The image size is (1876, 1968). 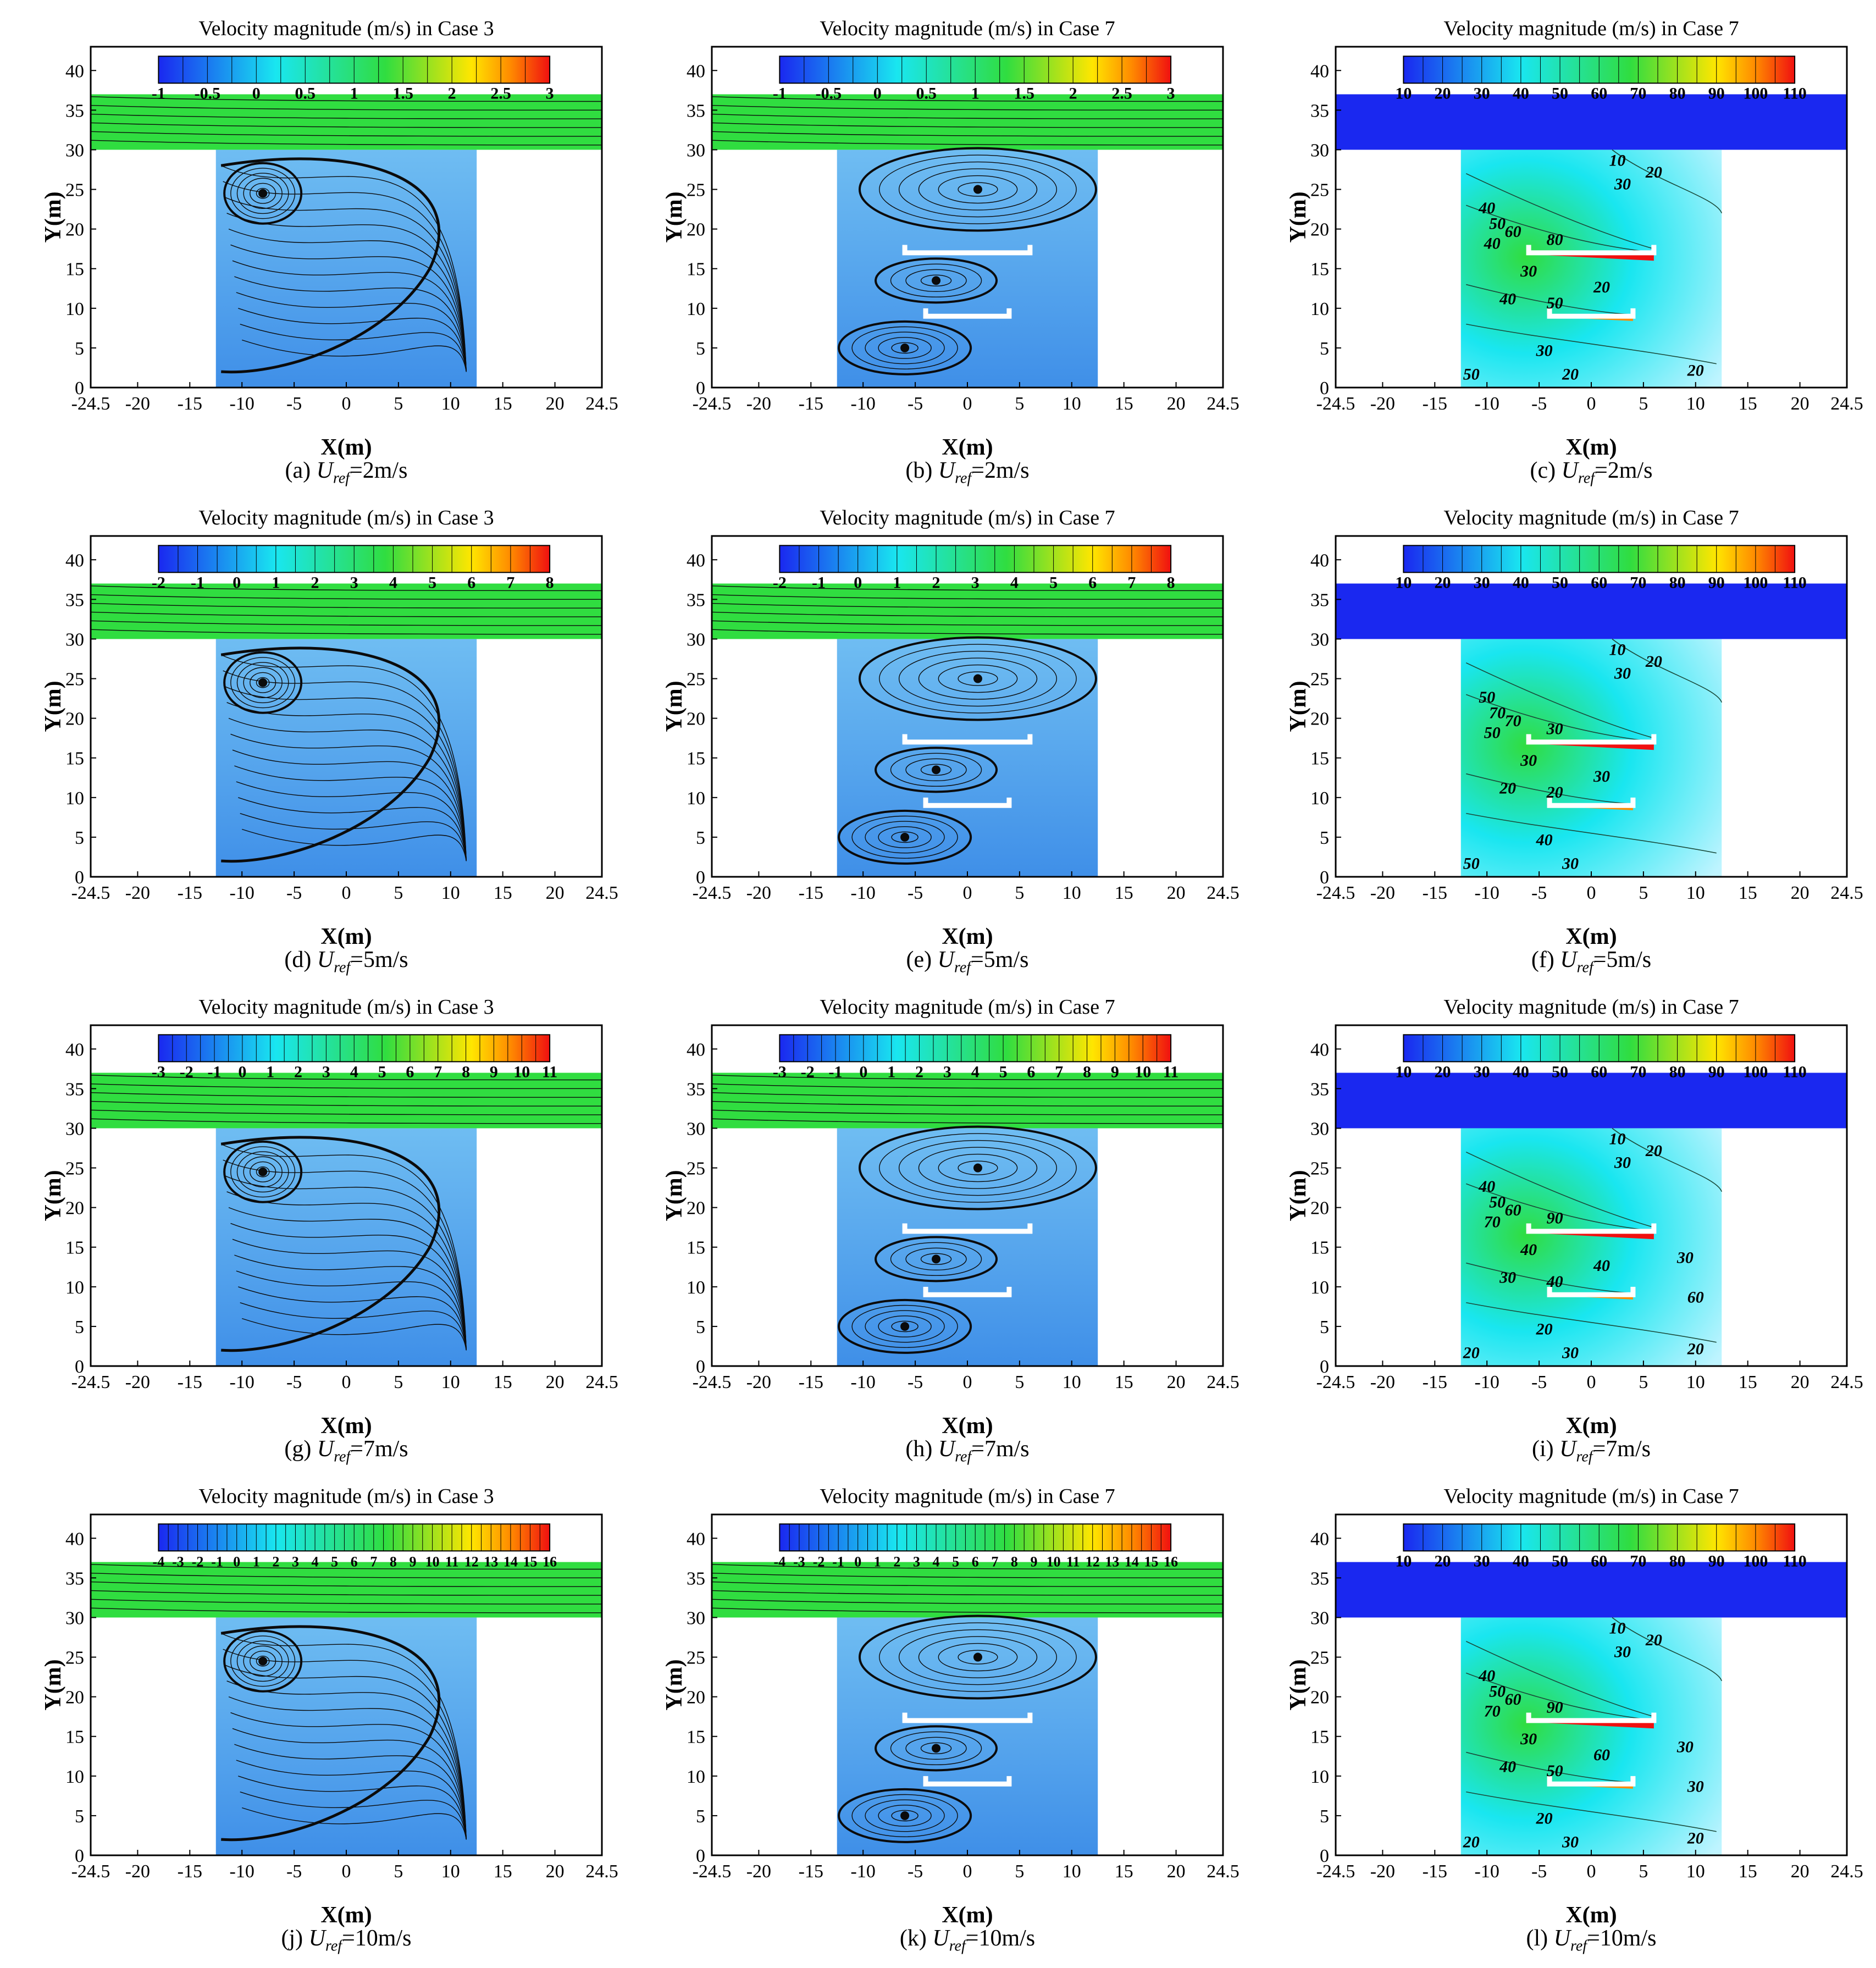 I want to click on contour-label: 80, so click(x=1555, y=239).